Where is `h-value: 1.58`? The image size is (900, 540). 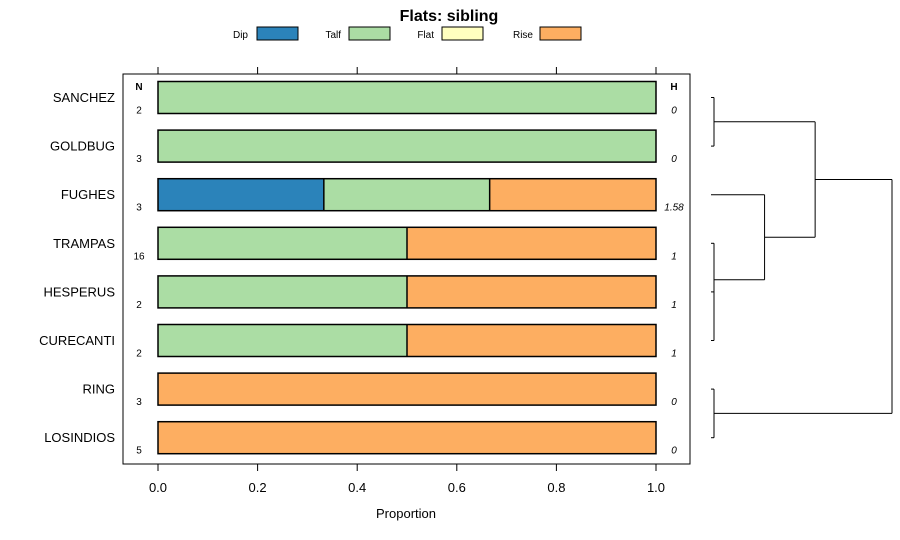 h-value: 1.58 is located at coordinates (674, 208).